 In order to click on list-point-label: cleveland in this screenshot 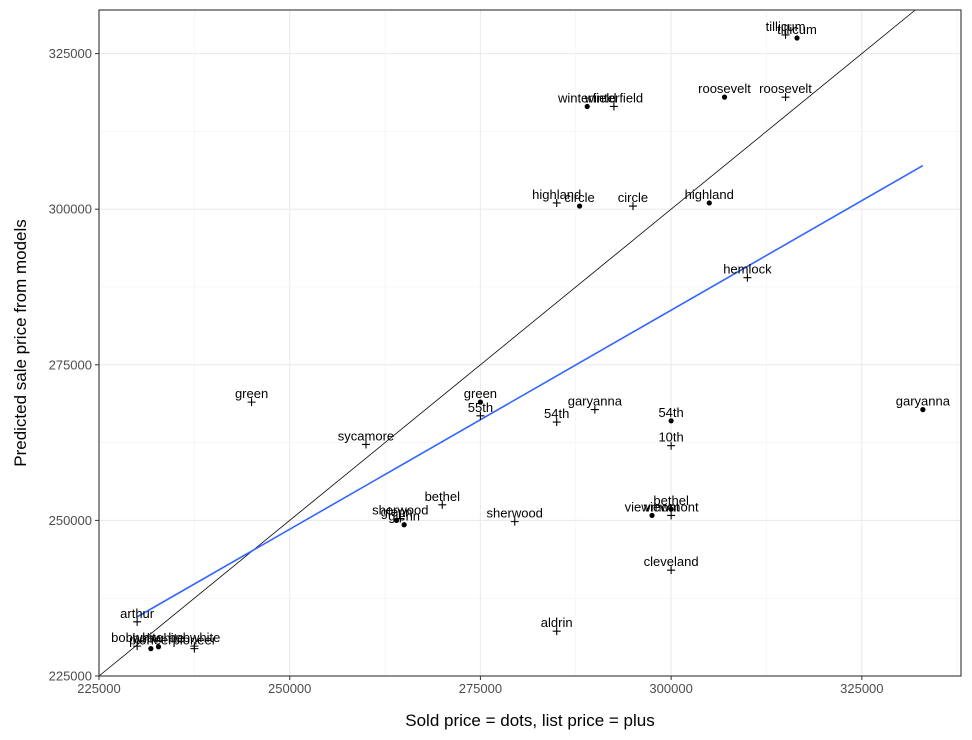, I will do `click(671, 561)`.